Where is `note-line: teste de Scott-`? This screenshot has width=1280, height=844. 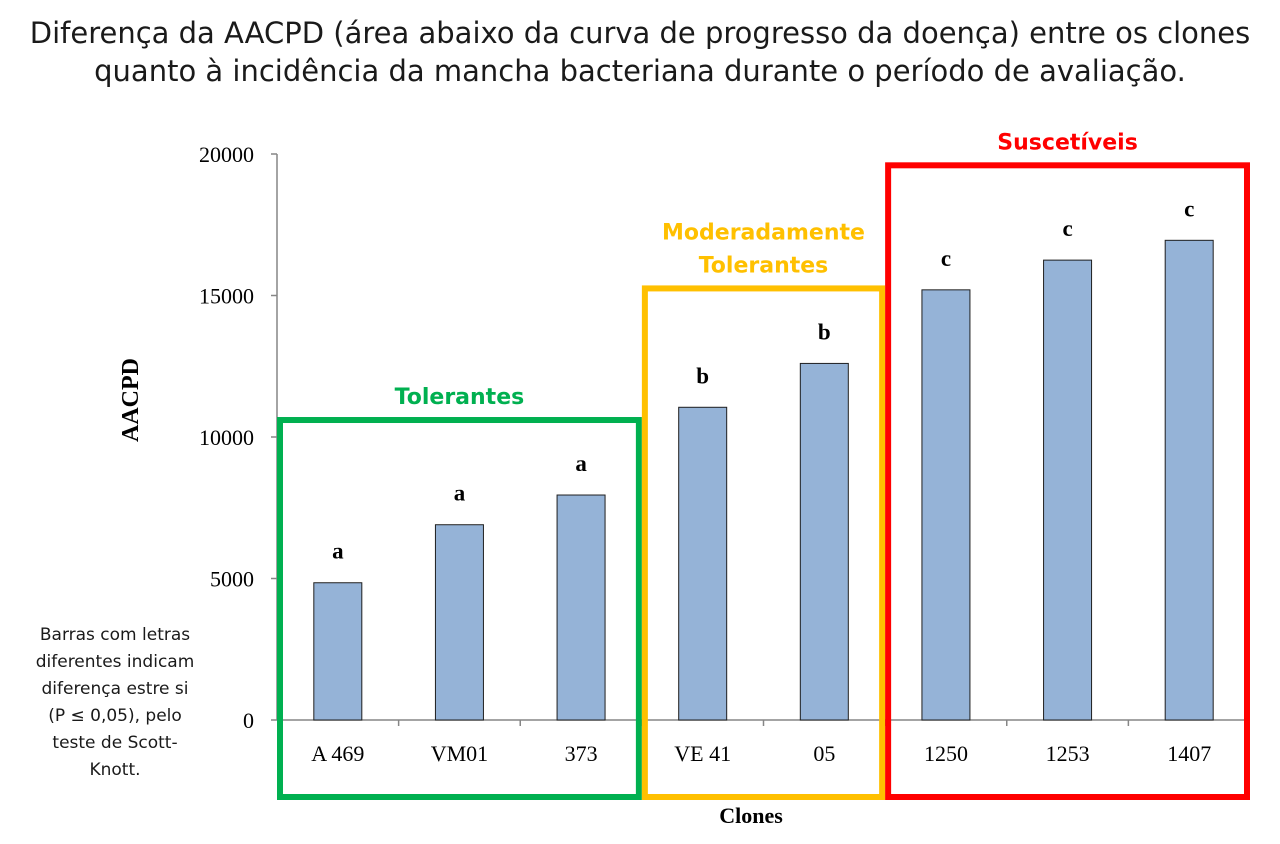 note-line: teste de Scott- is located at coordinates (115, 743).